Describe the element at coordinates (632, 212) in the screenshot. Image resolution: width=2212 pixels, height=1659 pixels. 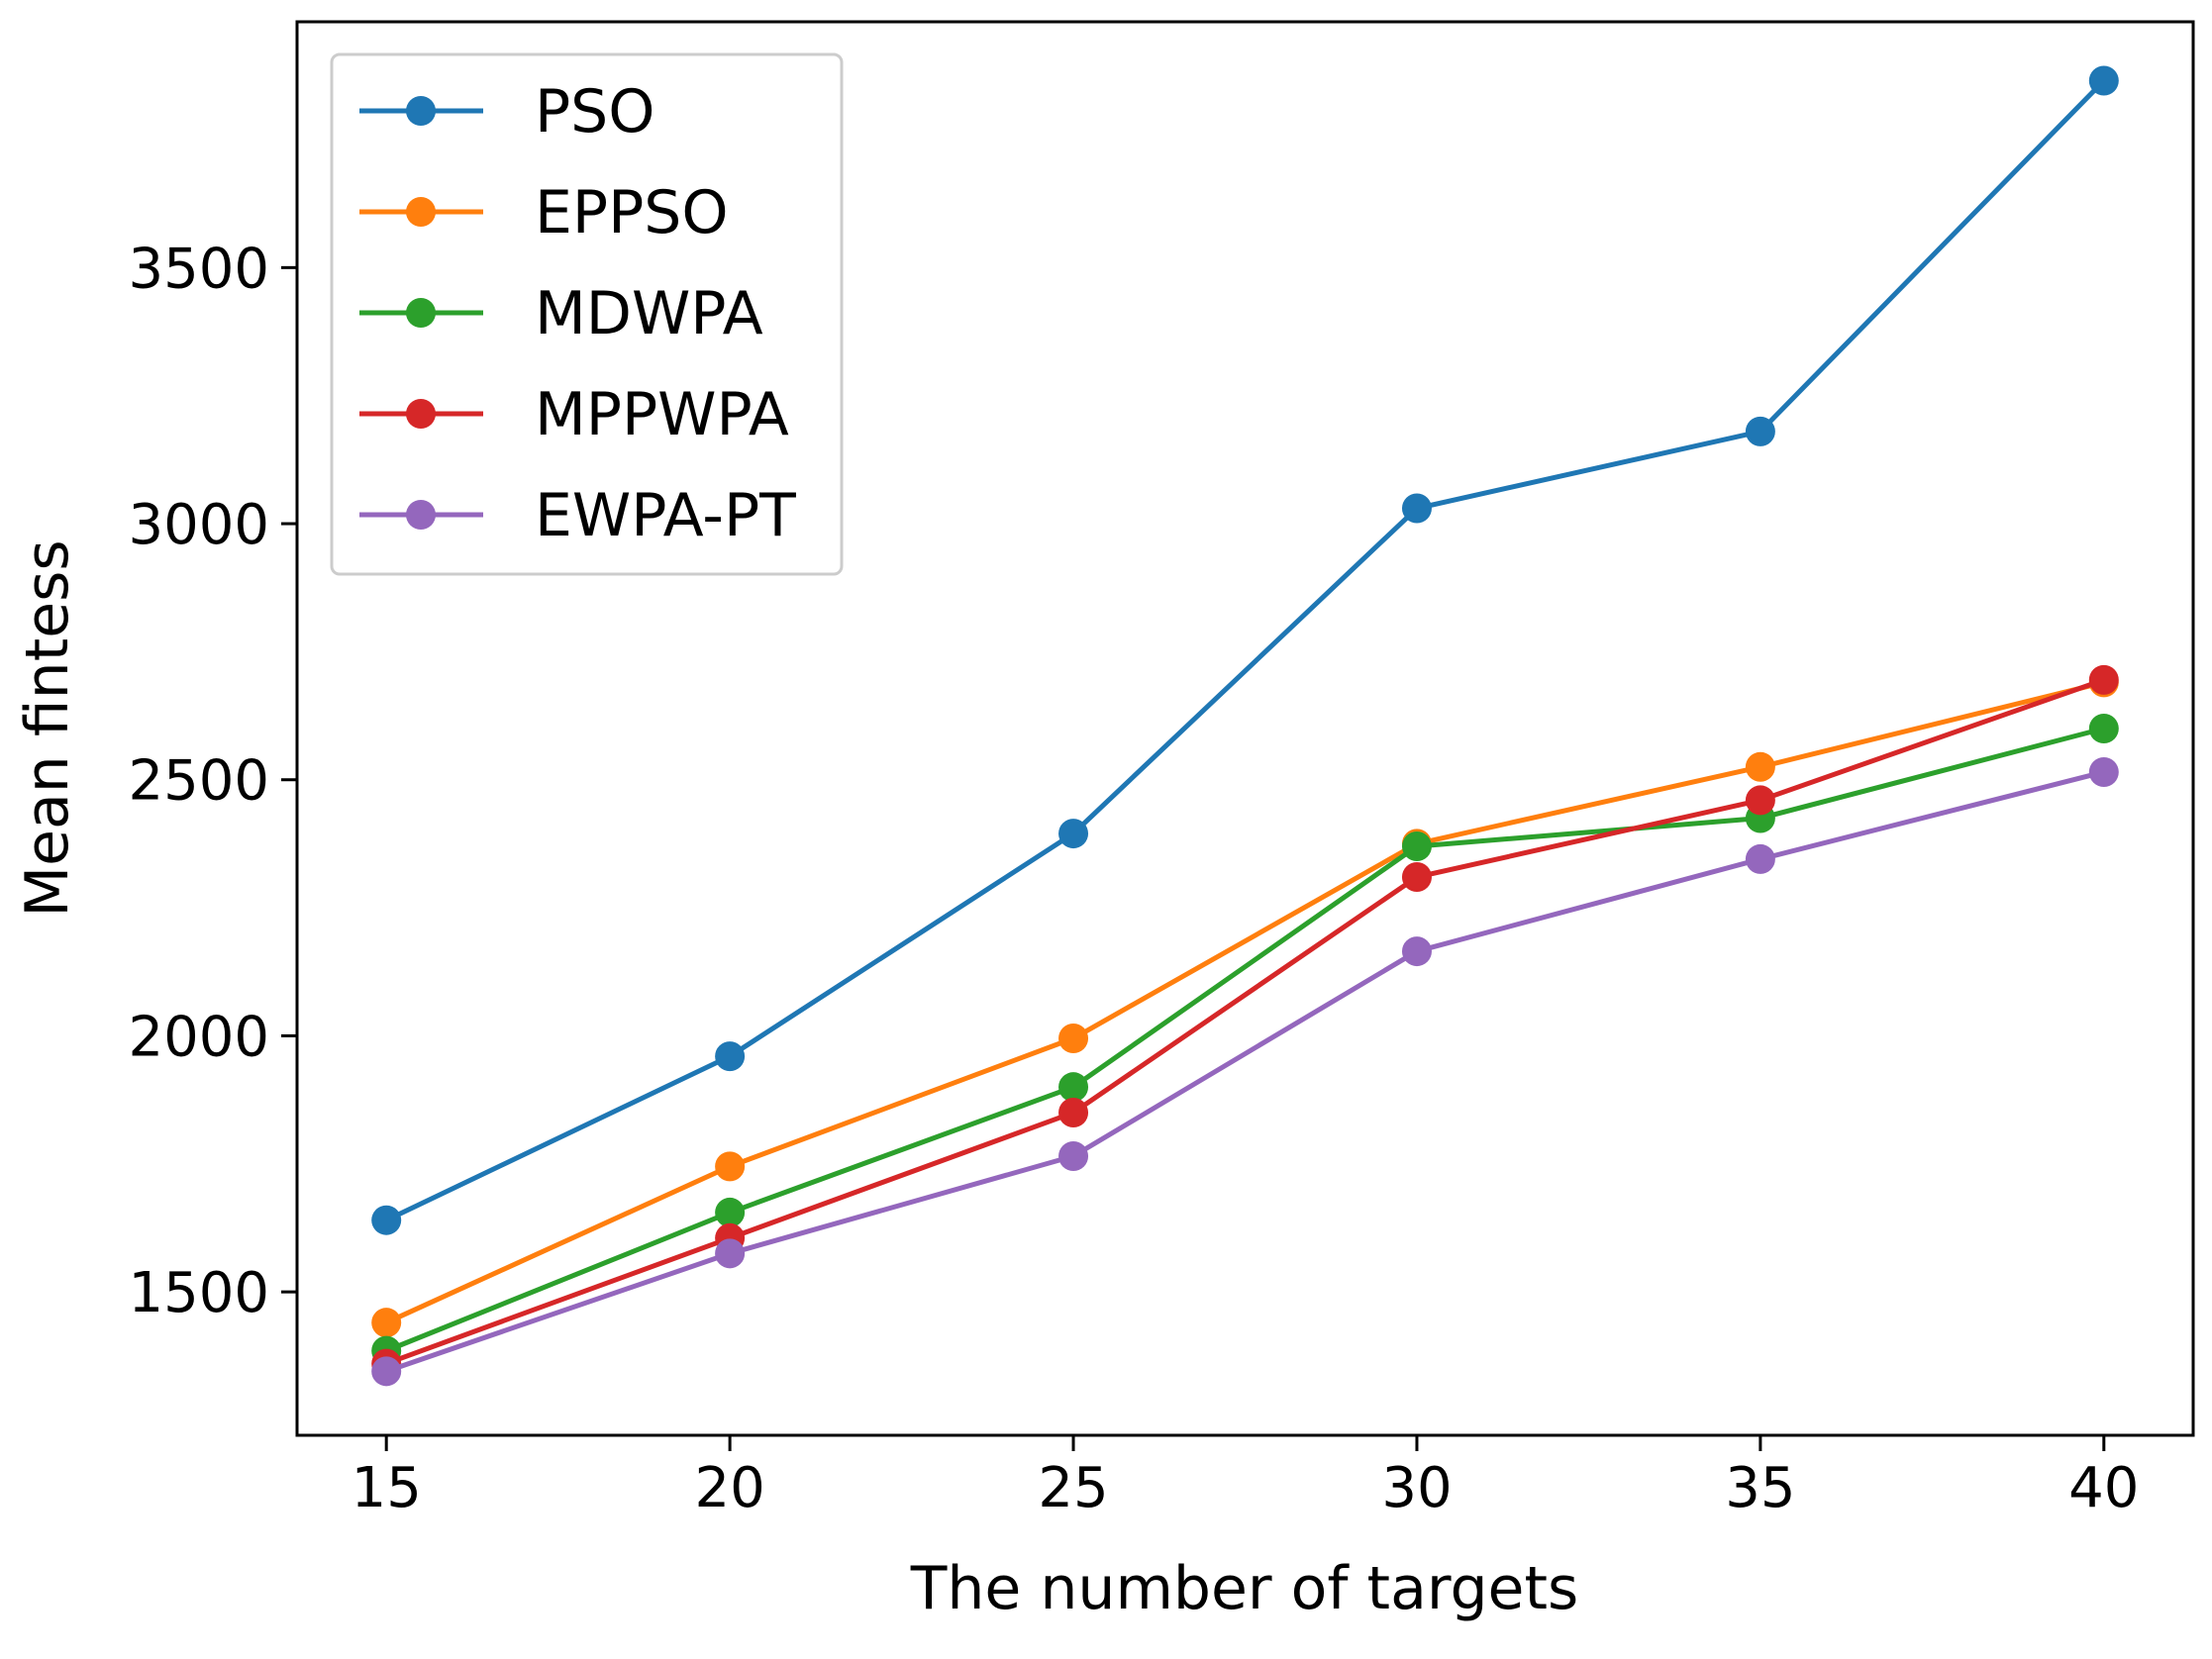
I see `legend-label-eppso: EPPSO` at that location.